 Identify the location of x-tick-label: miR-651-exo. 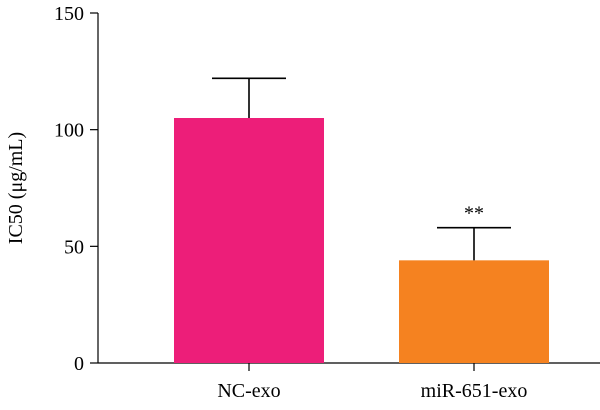
(474, 391).